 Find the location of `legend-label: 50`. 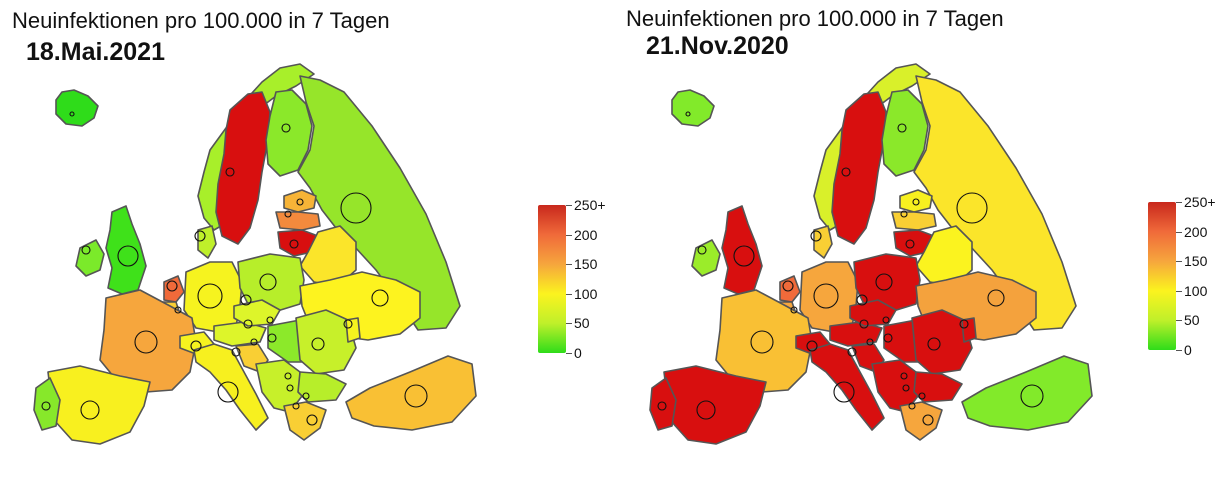

legend-label: 50 is located at coordinates (1192, 320).